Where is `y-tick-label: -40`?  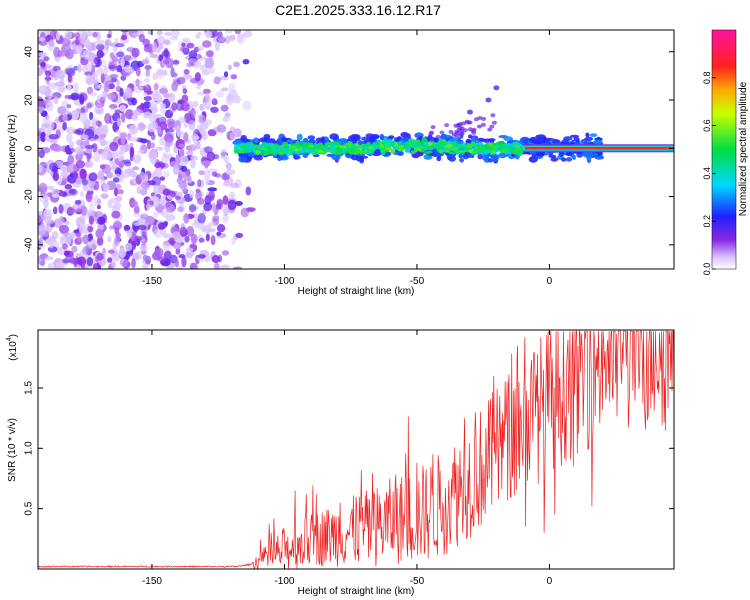 y-tick-label: -40 is located at coordinates (29, 244).